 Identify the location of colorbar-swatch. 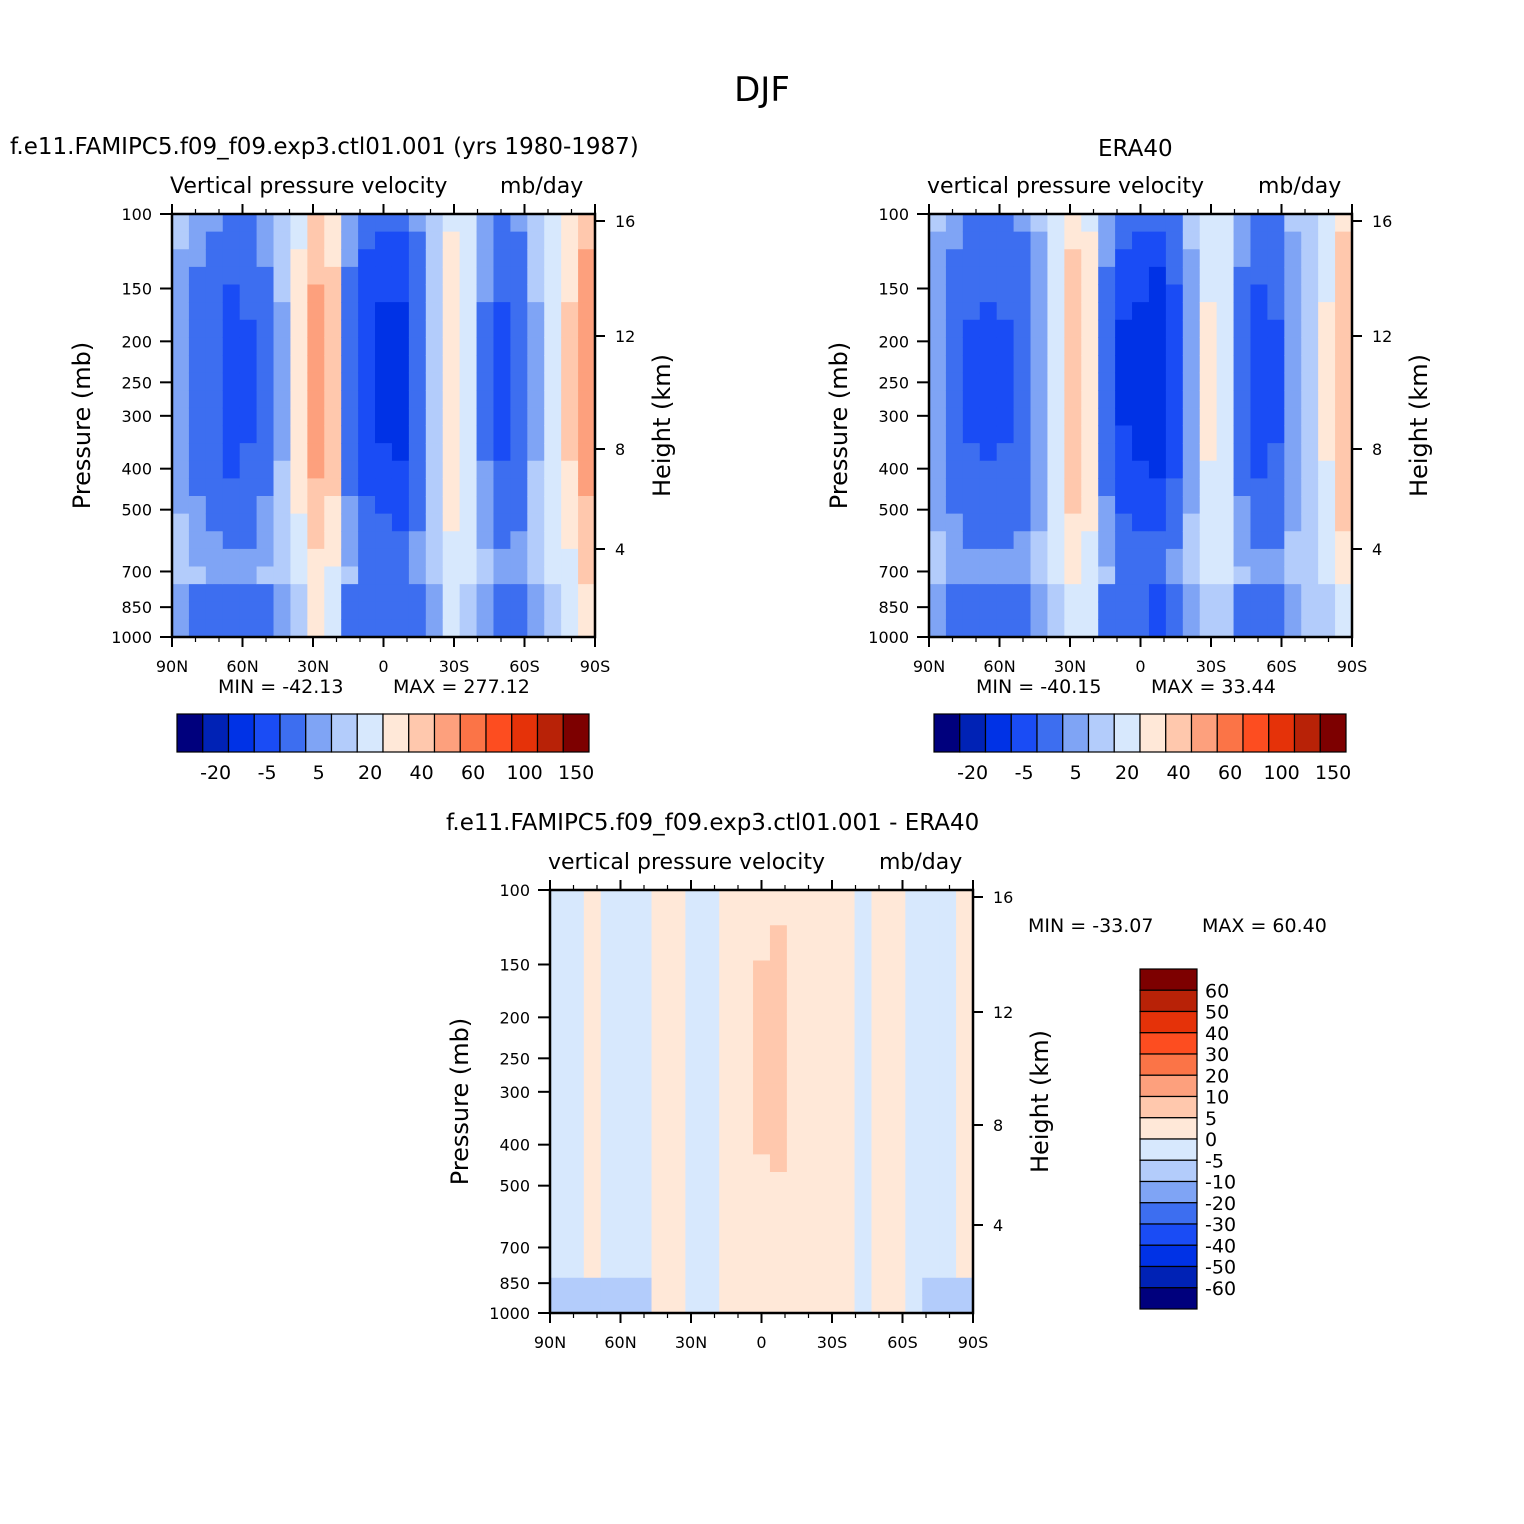
(1168, 1001).